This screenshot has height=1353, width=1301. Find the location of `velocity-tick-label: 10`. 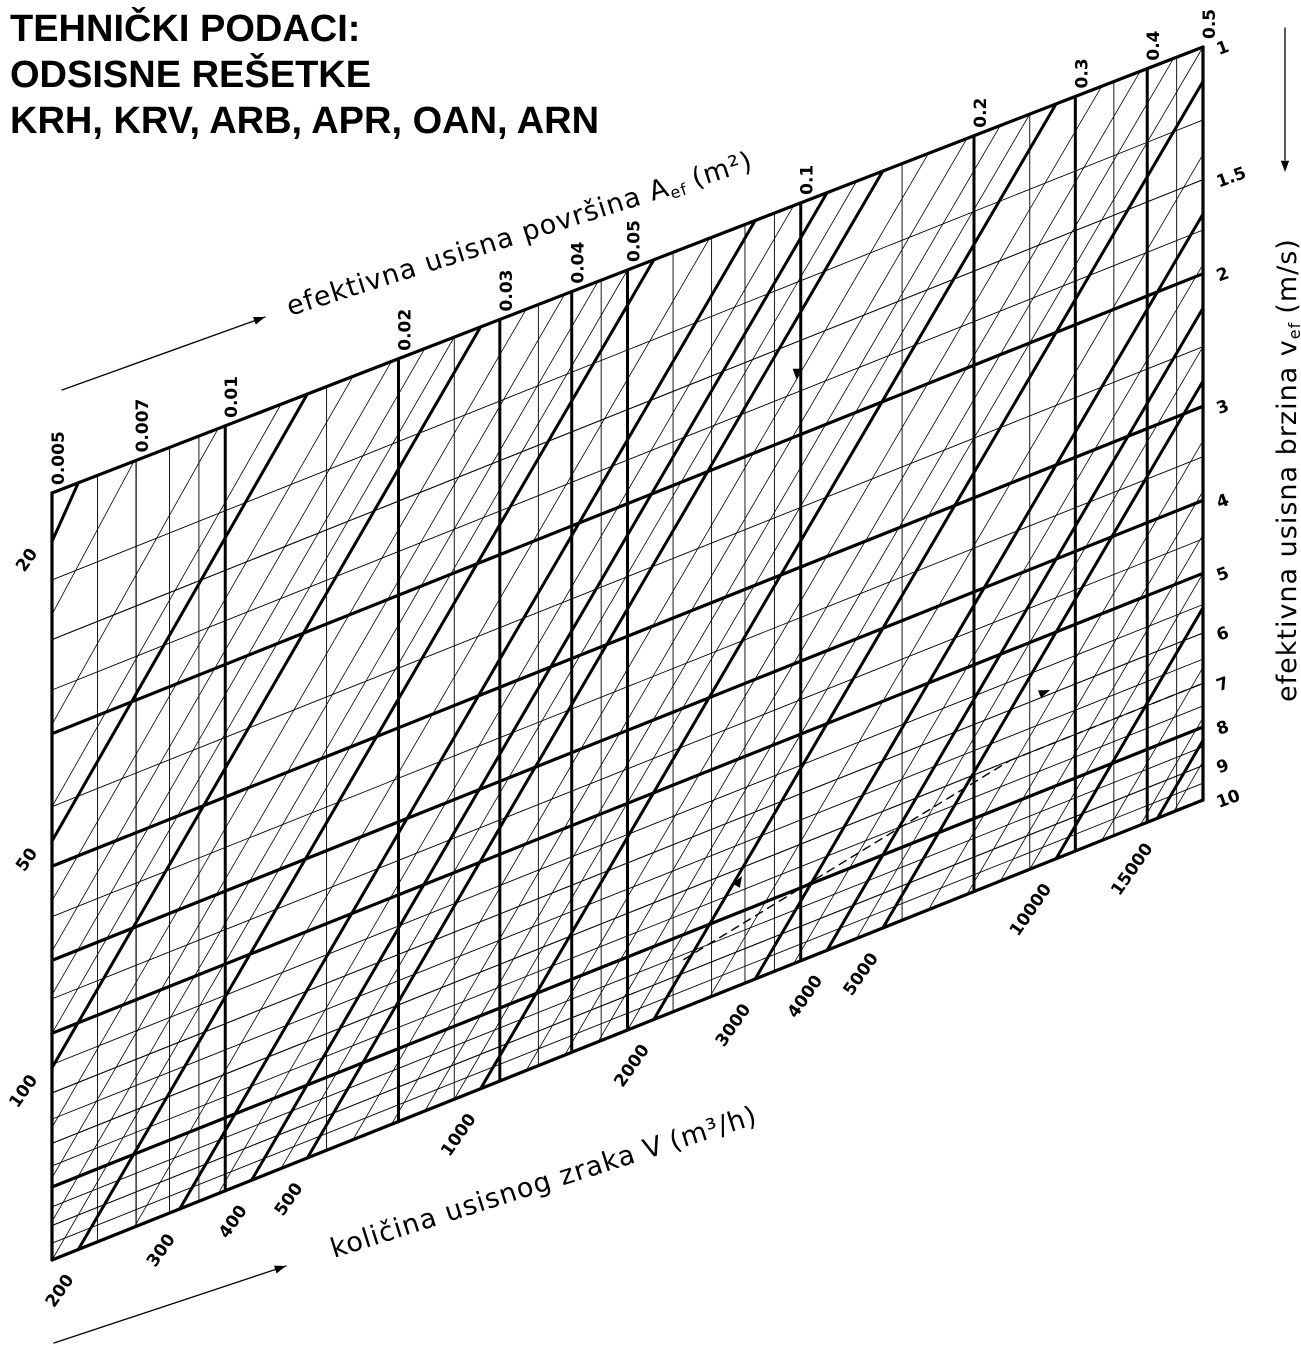

velocity-tick-label: 10 is located at coordinates (1228, 799).